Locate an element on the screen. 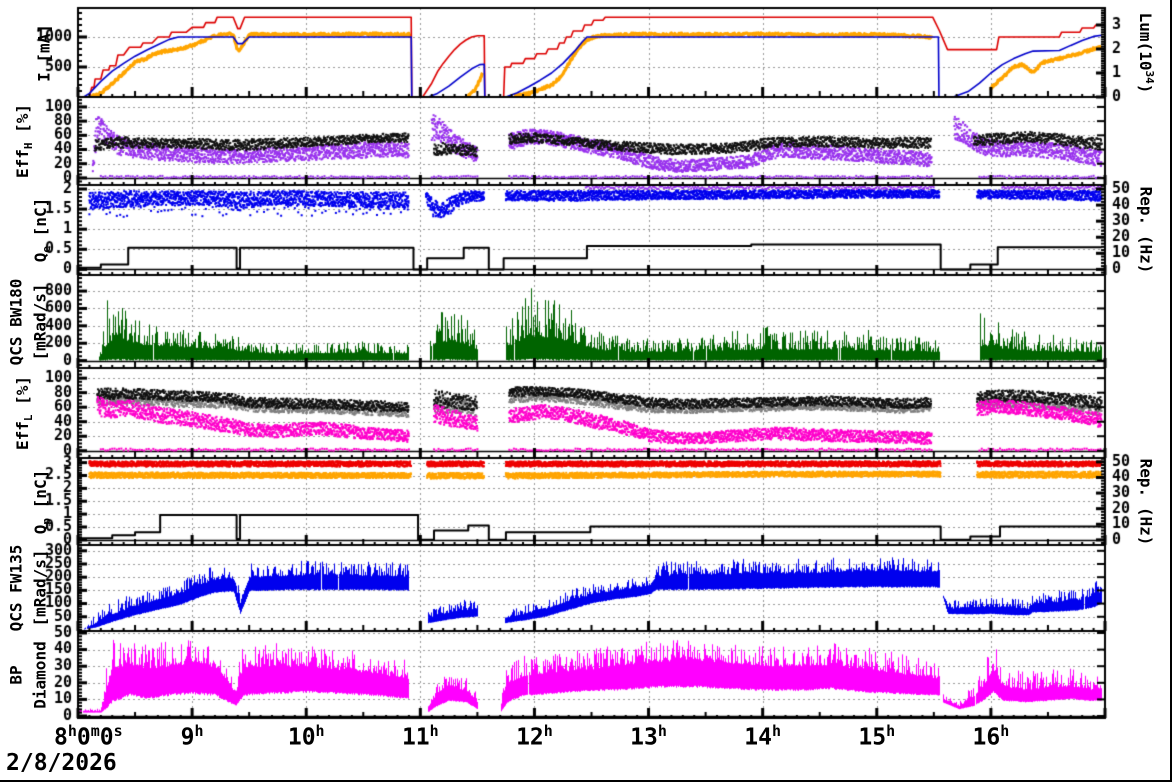  date-label: 2/8/2026 is located at coordinates (61, 763).